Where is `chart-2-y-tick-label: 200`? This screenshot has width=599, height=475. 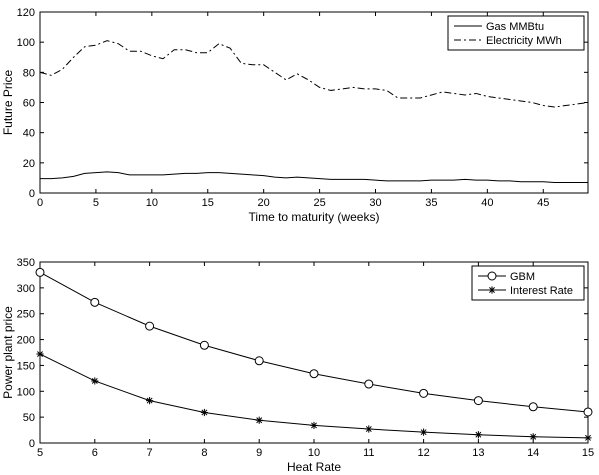 chart-2-y-tick-label: 200 is located at coordinates (26, 341).